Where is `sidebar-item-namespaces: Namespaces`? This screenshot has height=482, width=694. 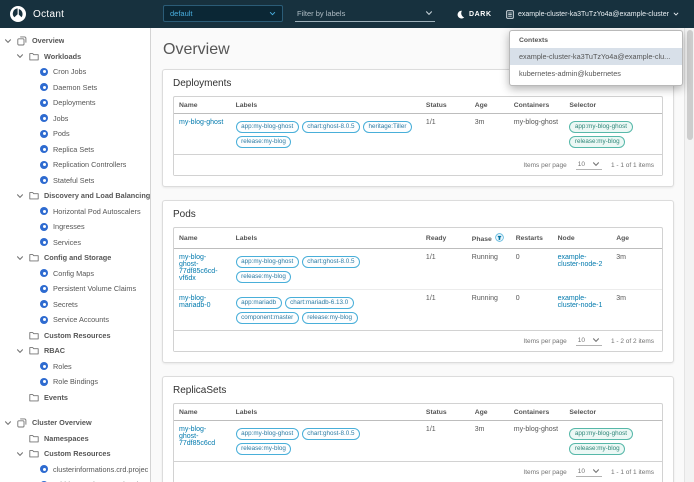 sidebar-item-namespaces: Namespaces is located at coordinates (75, 439).